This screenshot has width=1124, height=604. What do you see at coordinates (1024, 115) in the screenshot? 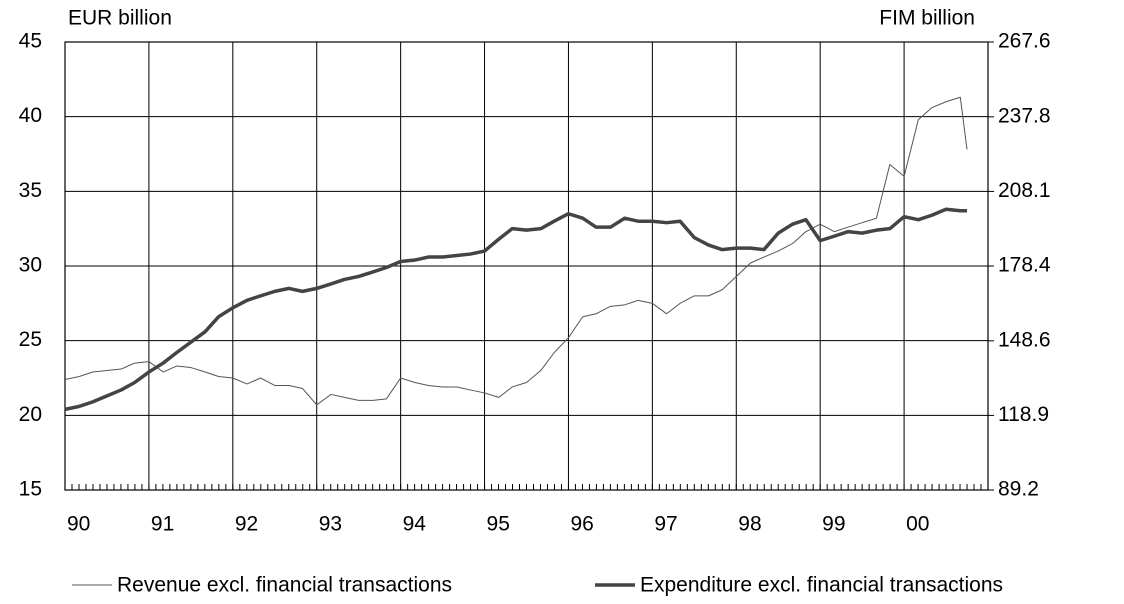
I see `y2-tick-label: 237.8` at bounding box center [1024, 115].